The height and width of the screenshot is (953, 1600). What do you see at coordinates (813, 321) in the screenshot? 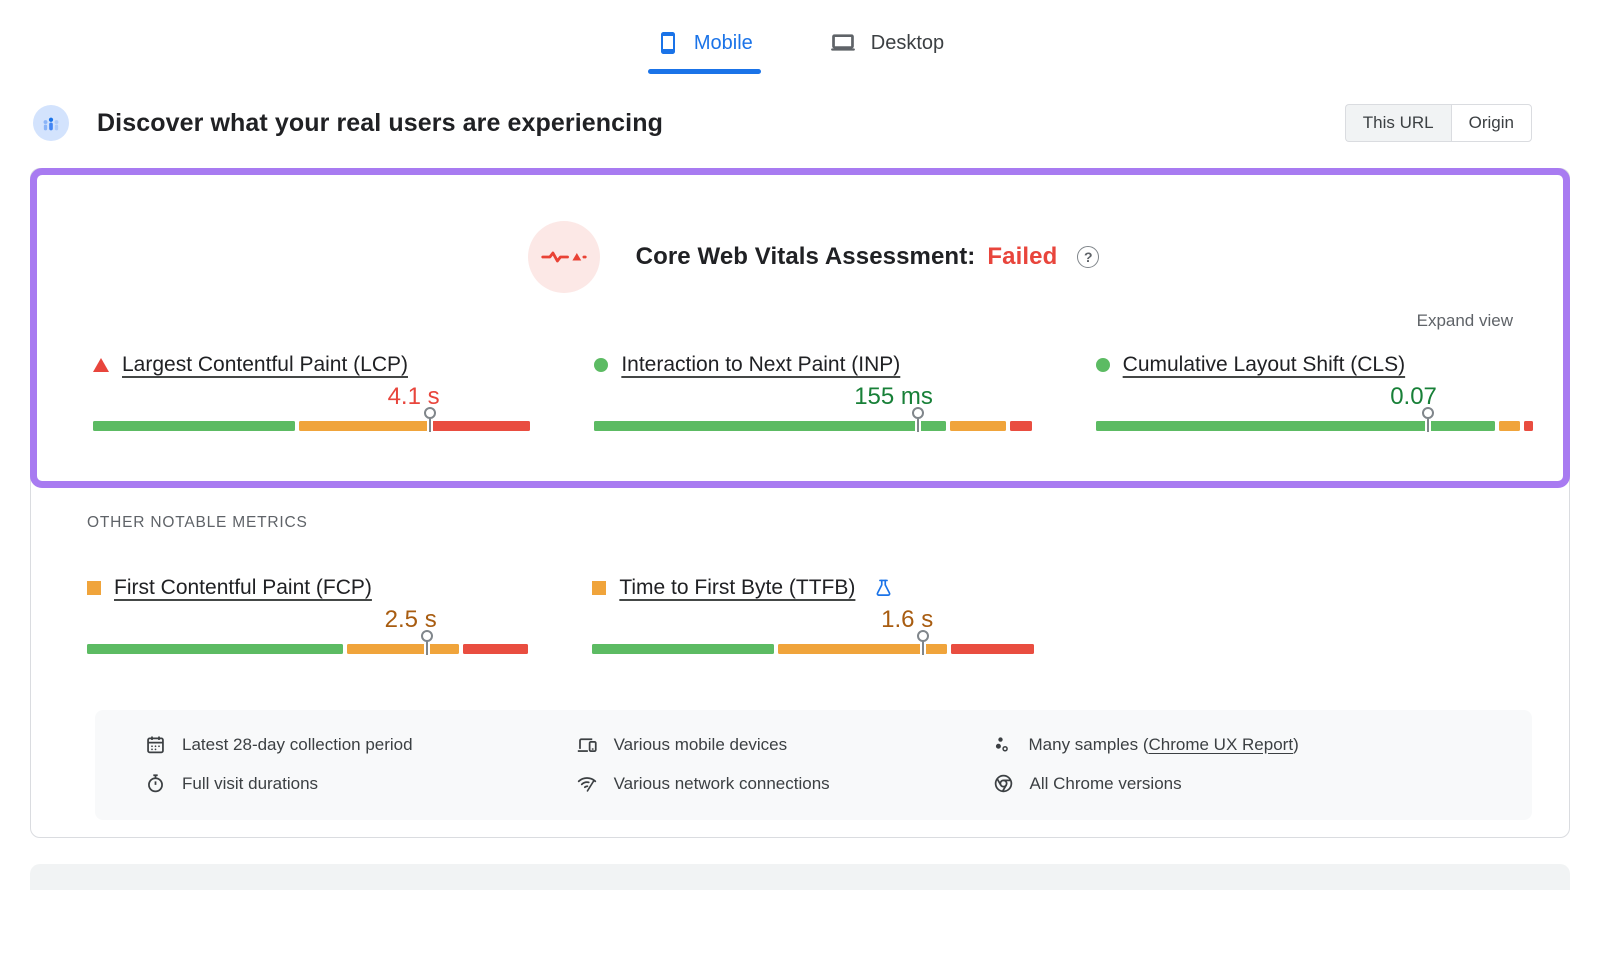
I see `expand-row: Expand view` at bounding box center [813, 321].